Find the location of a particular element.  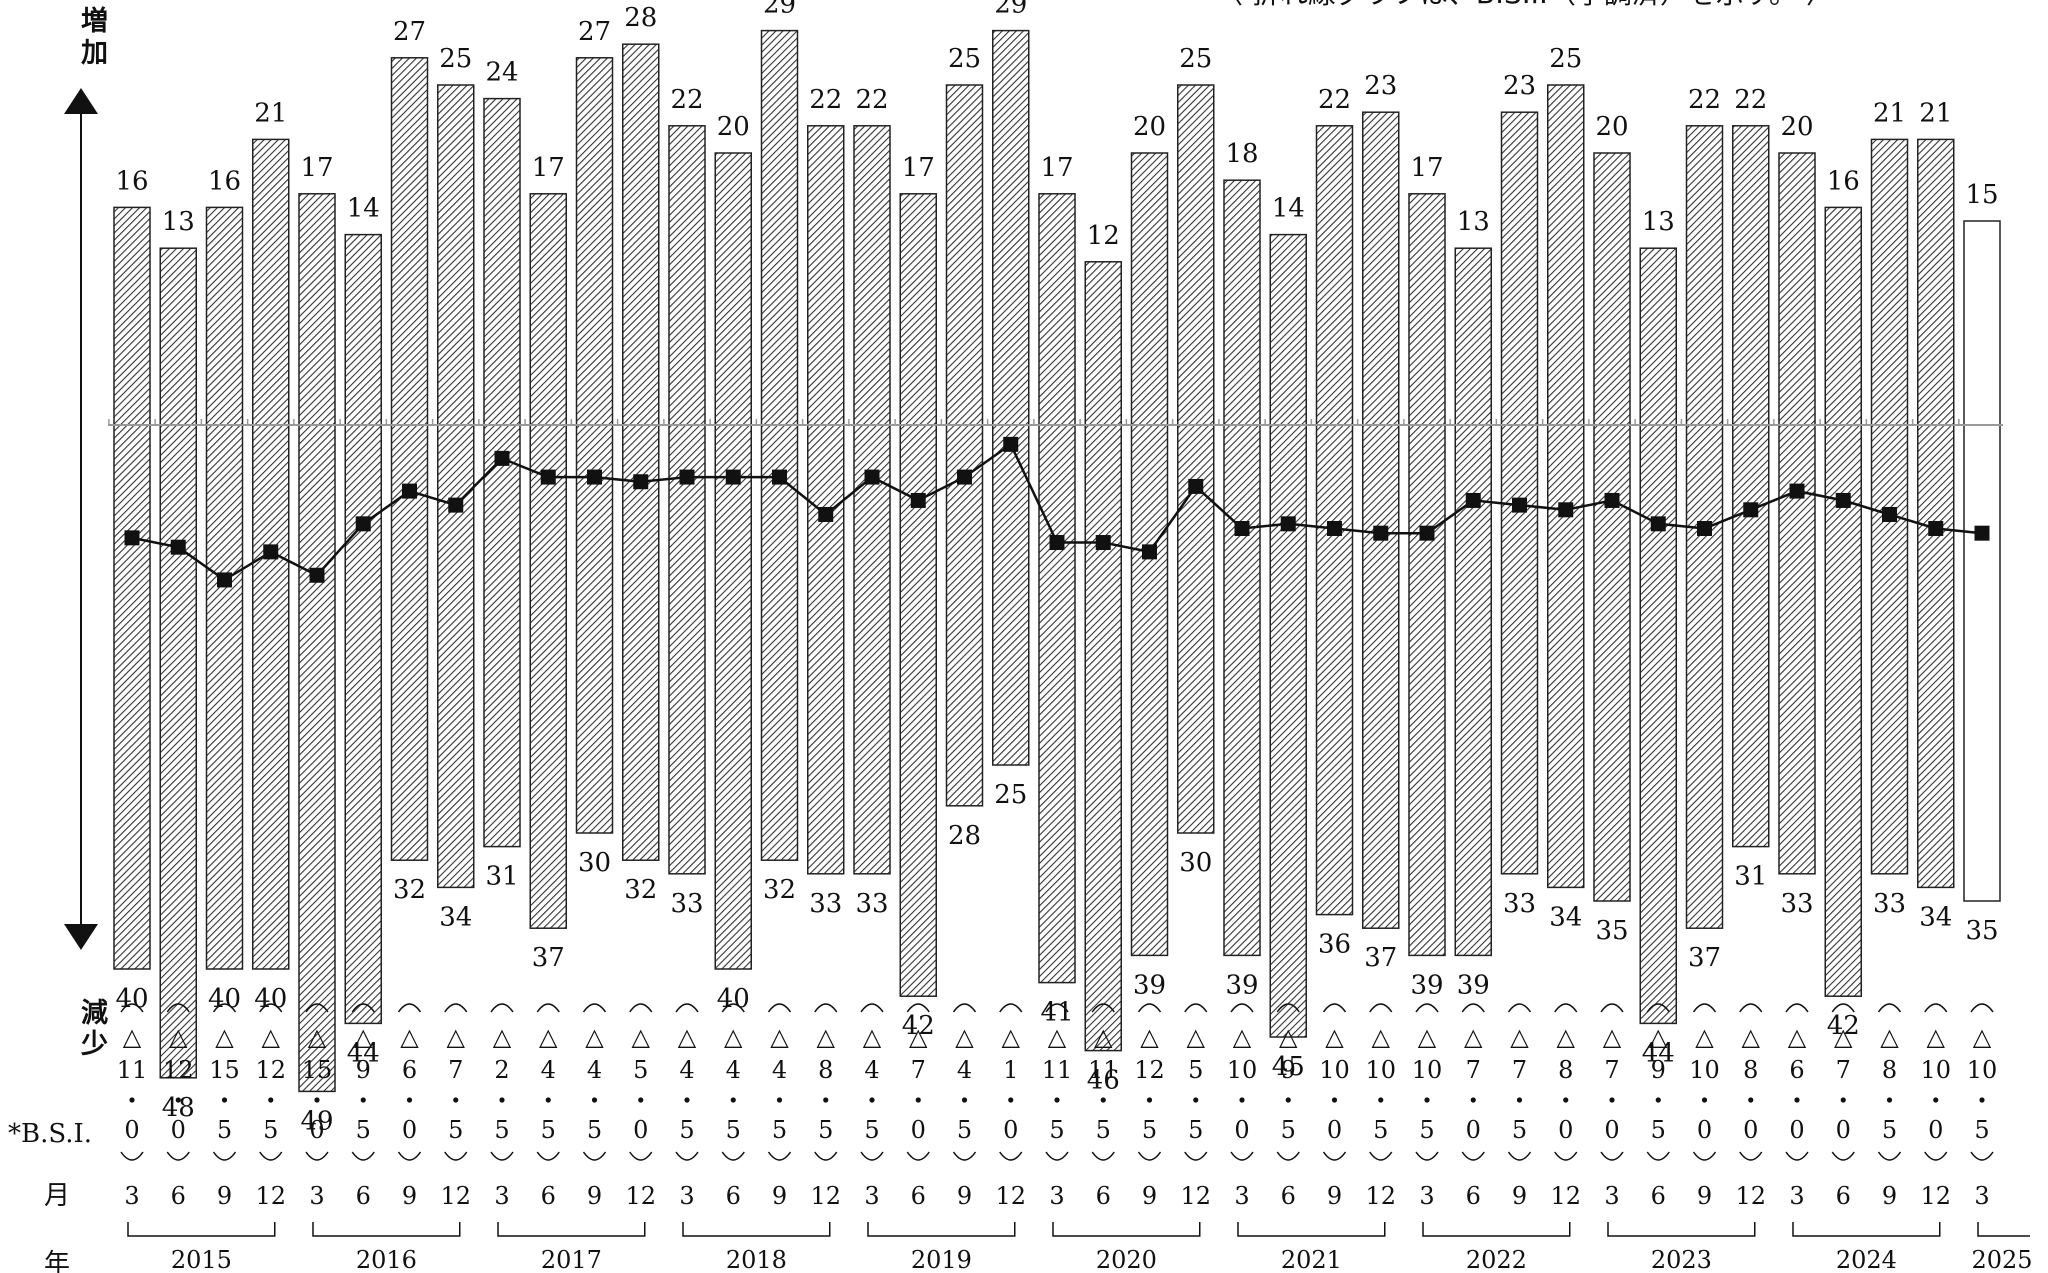

increase-value-label: 15 is located at coordinates (1981, 195).